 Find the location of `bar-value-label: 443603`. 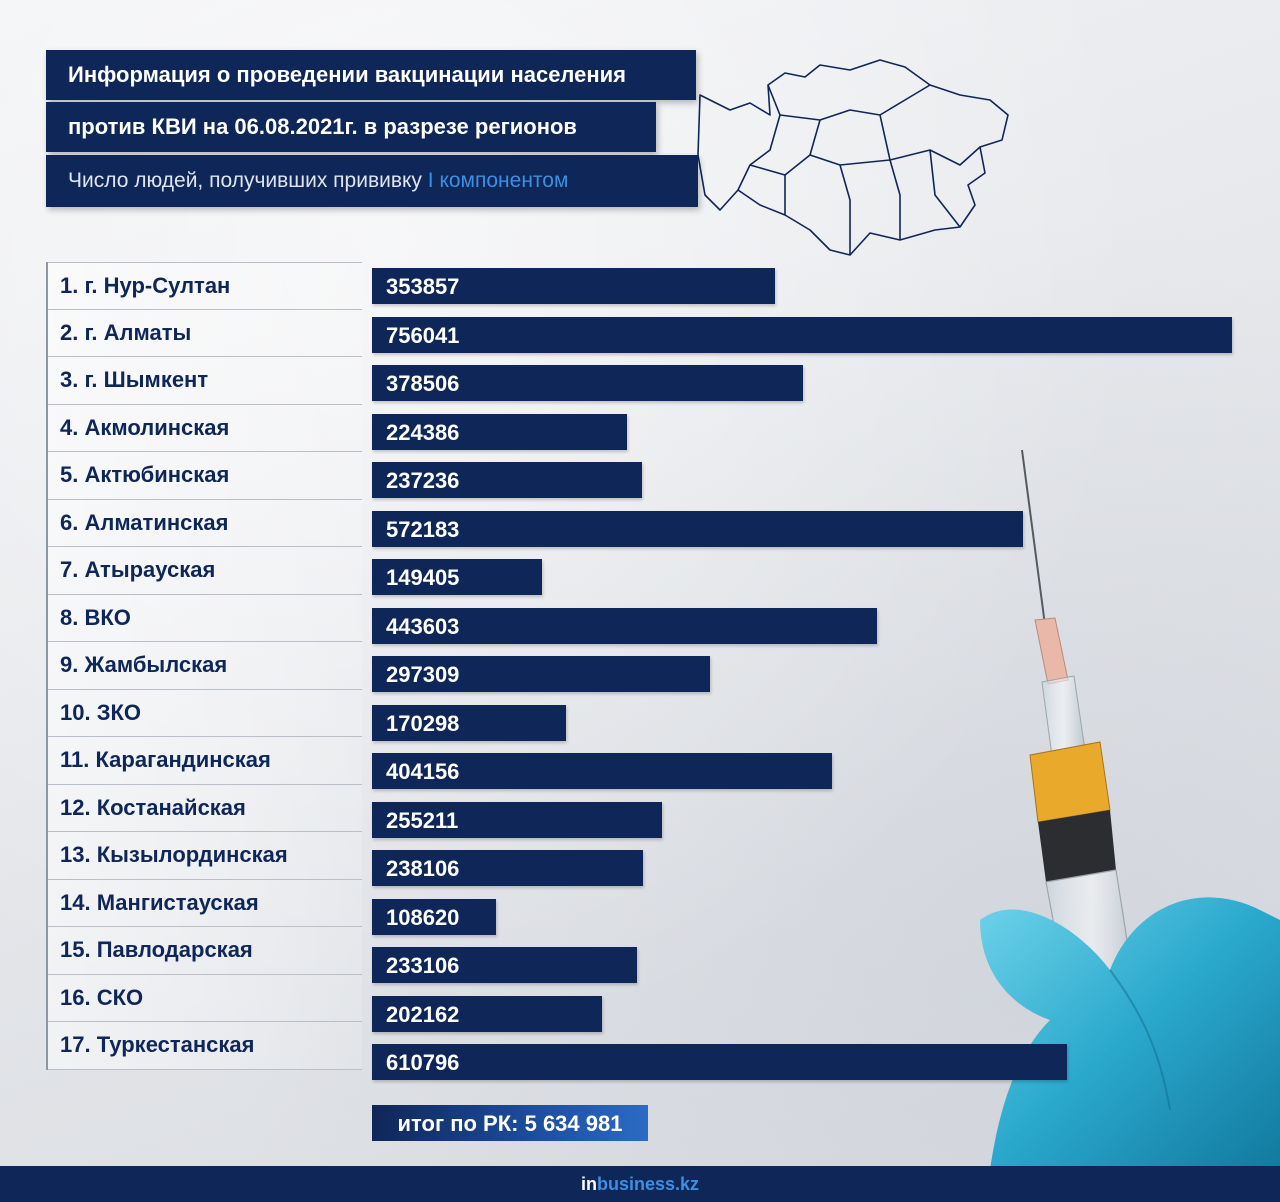

bar-value-label: 443603 is located at coordinates (423, 626).